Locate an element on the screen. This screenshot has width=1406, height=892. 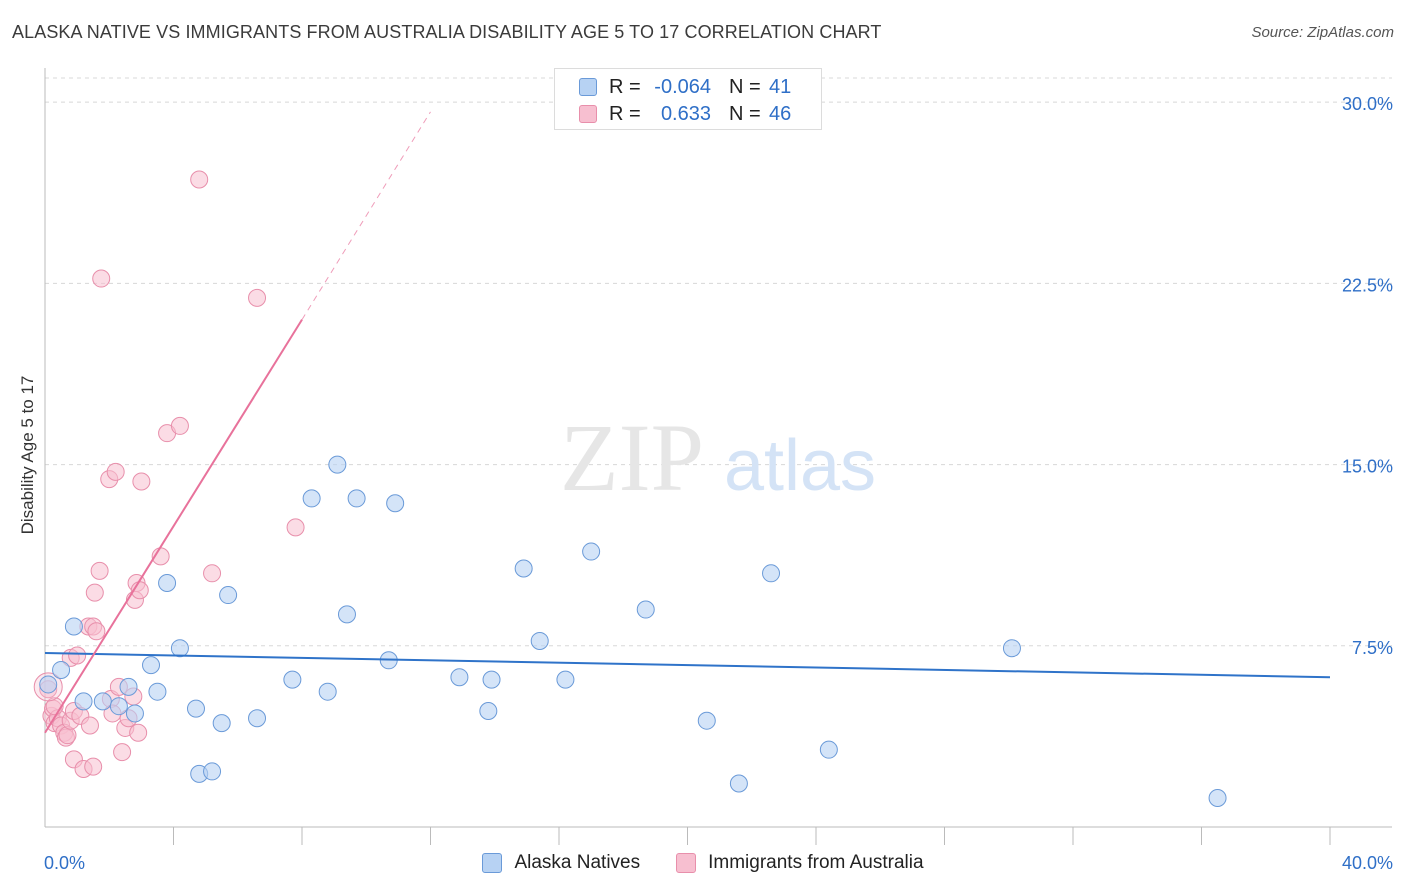
y-tick-label: 15.0% is located at coordinates (1367, 467).